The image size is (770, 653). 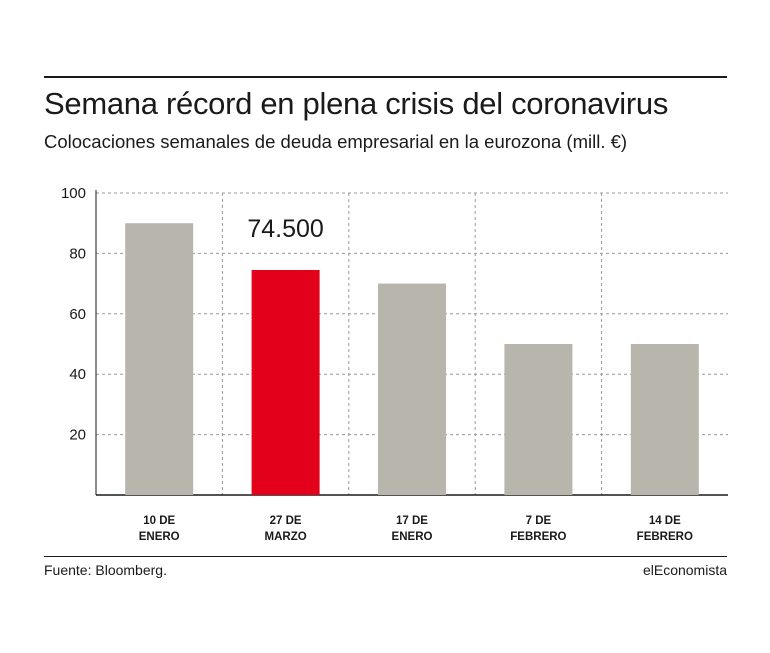 What do you see at coordinates (684, 570) in the screenshot?
I see `publisher-brand: elEconomista` at bounding box center [684, 570].